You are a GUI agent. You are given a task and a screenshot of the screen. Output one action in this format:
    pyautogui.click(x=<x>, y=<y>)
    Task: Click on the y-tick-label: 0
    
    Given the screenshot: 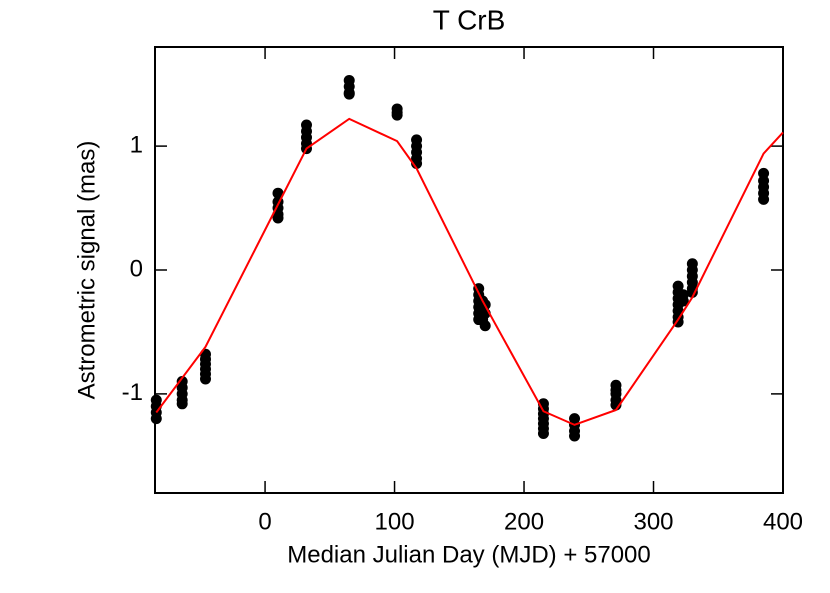 What is the action you would take?
    pyautogui.click(x=136, y=268)
    